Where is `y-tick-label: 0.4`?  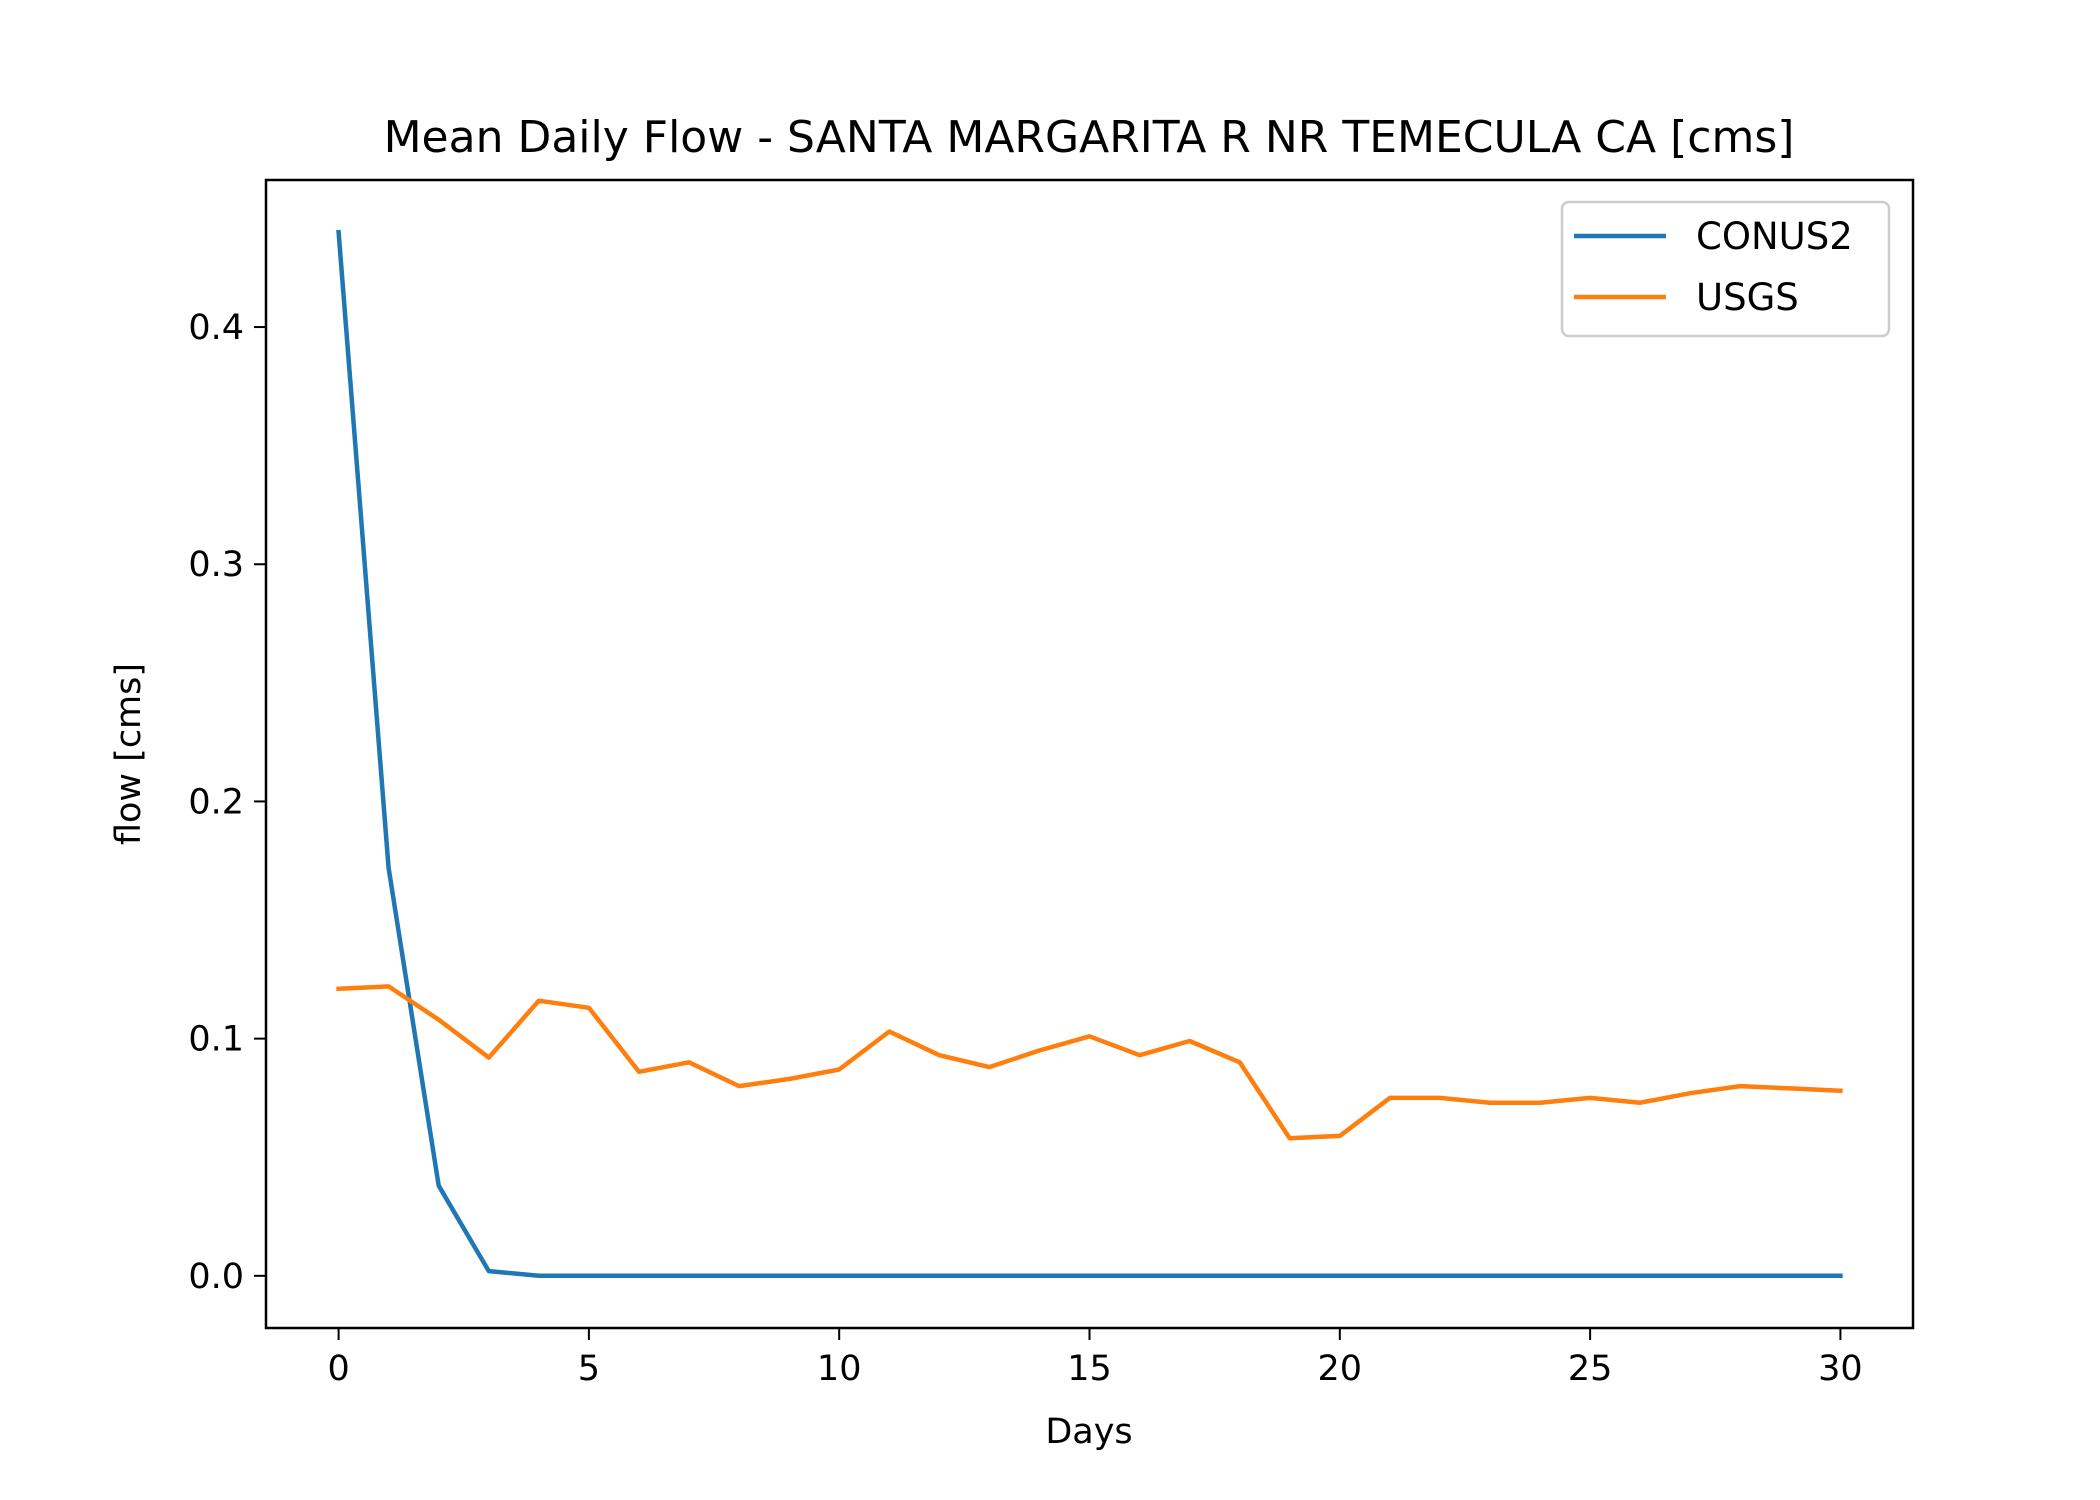
y-tick-label: 0.4 is located at coordinates (216, 328).